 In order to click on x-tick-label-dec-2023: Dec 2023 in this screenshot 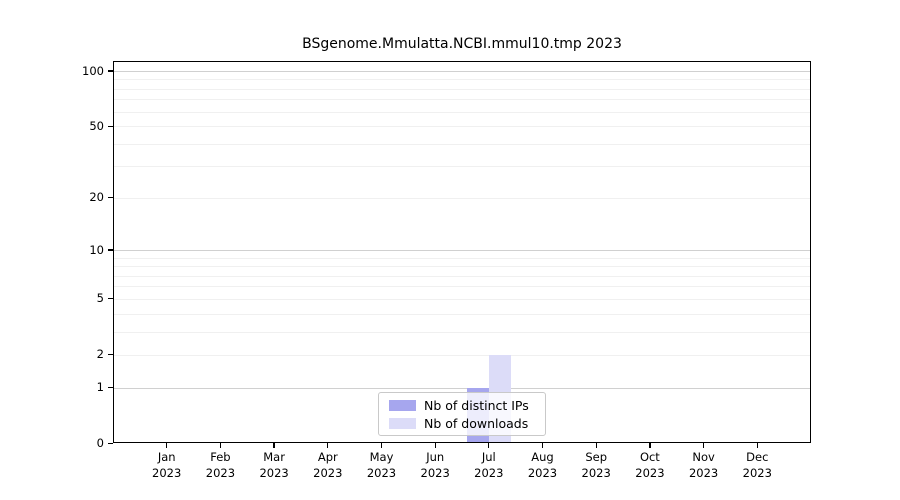, I will do `click(757, 465)`.